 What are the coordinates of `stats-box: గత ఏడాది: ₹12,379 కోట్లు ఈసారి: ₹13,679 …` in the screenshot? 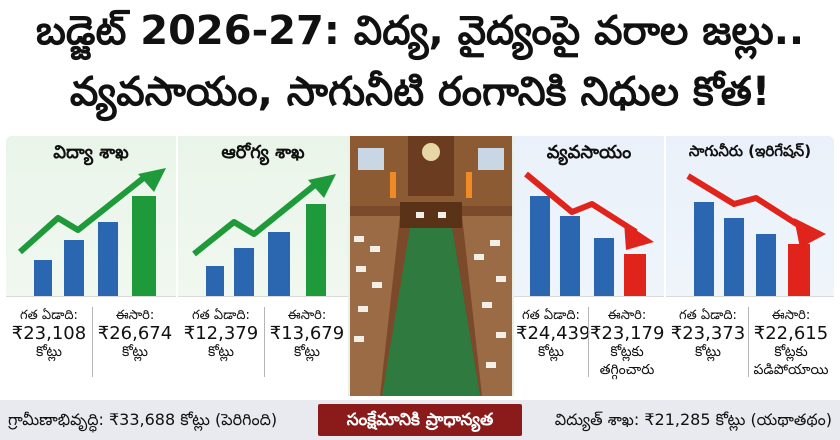 It's located at (263, 346).